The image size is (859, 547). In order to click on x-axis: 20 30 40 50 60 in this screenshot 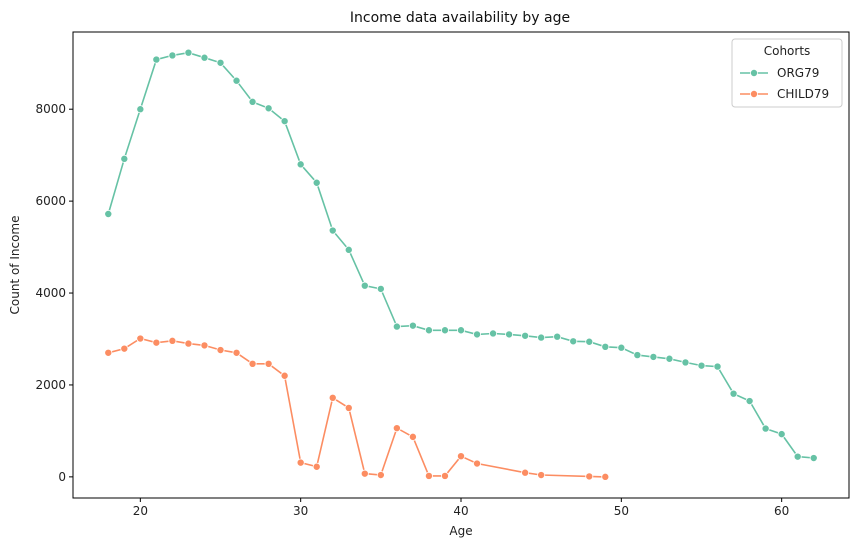, I will do `click(461, 508)`.